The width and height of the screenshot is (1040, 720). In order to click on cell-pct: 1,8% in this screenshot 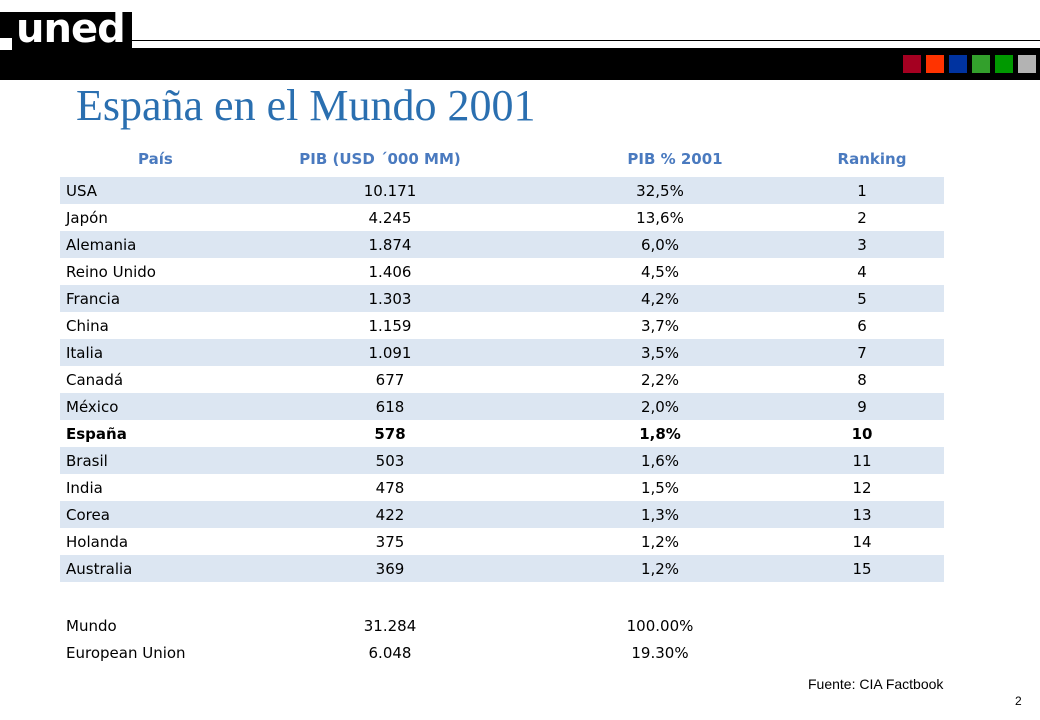, I will do `click(660, 433)`.